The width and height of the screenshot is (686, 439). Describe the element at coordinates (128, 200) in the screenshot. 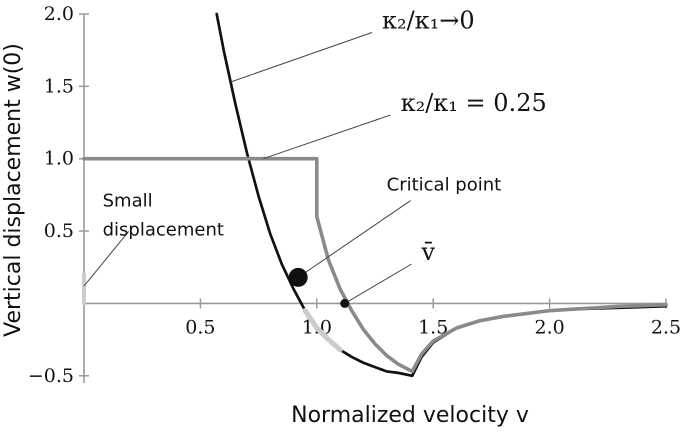

I see `annotation-text-line-1: Small` at that location.